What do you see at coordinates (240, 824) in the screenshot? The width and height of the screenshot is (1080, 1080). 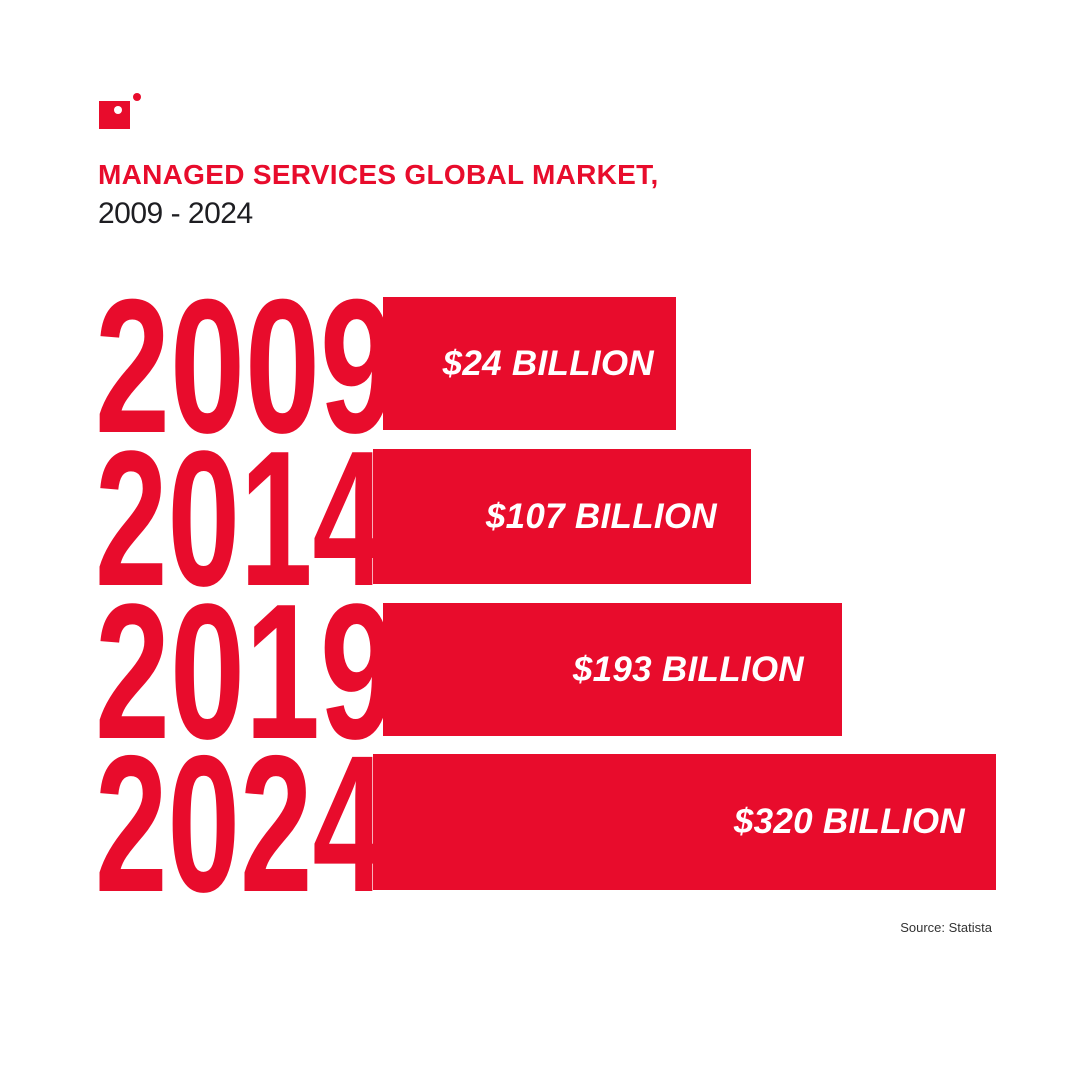 I see `svg-text: 2024` at bounding box center [240, 824].